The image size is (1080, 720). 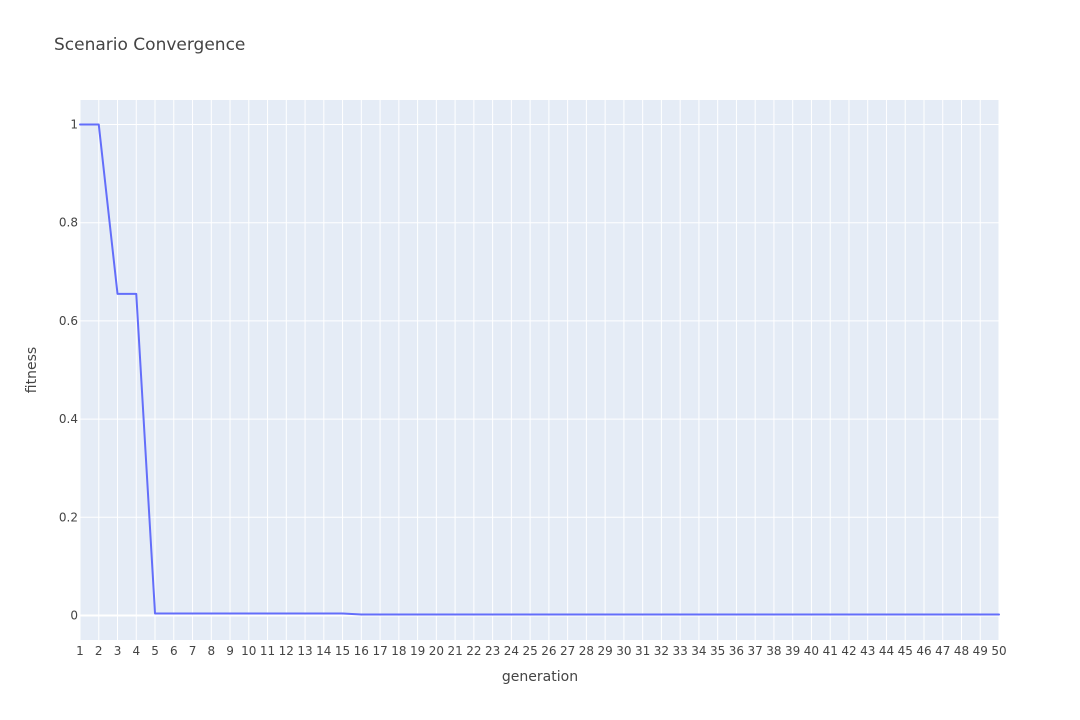 I want to click on y-tick-label: 0.6, so click(x=68, y=321).